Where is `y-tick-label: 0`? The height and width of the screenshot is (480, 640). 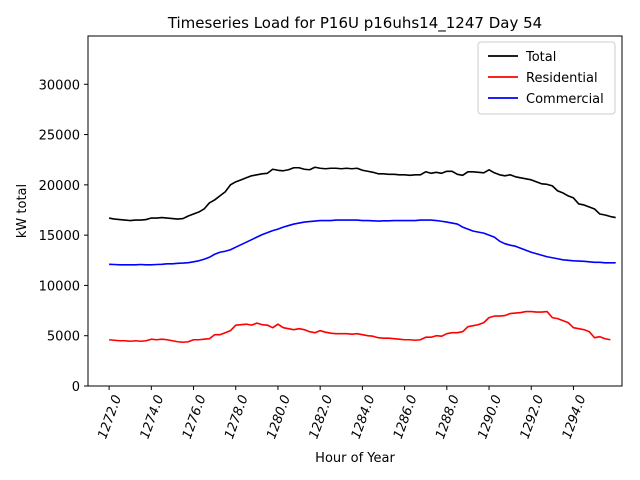 y-tick-label: 0 is located at coordinates (76, 387).